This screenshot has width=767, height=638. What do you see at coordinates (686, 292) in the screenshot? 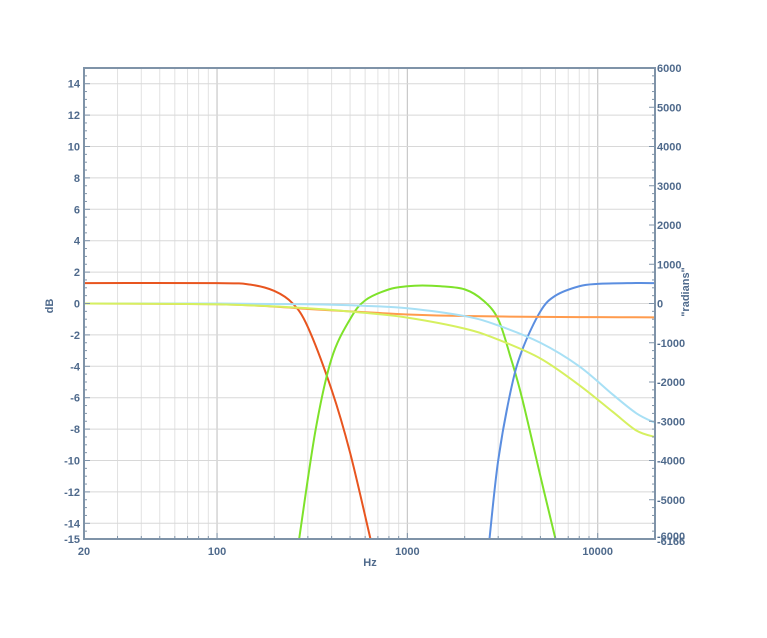
I see `y2-axis-label: "radians"` at bounding box center [686, 292].